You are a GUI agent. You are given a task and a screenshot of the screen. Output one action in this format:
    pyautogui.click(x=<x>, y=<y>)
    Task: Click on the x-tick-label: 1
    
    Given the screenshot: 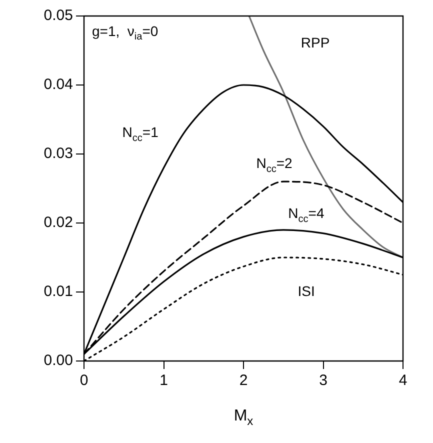 What is the action you would take?
    pyautogui.click(x=164, y=381)
    